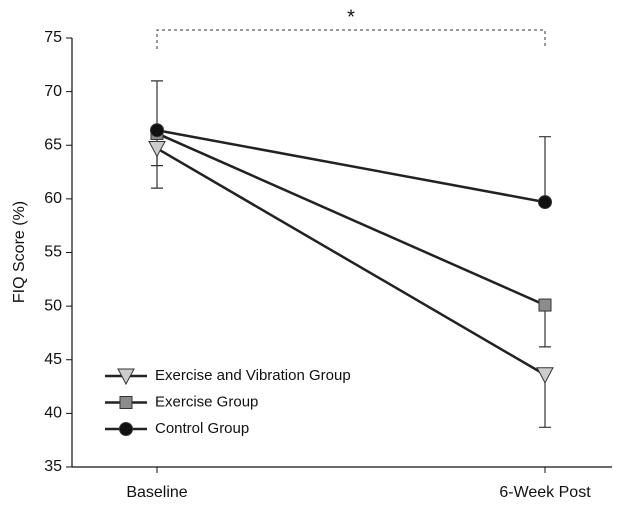 The image size is (623, 506). What do you see at coordinates (53, 466) in the screenshot?
I see `y-tick-label: 35` at bounding box center [53, 466].